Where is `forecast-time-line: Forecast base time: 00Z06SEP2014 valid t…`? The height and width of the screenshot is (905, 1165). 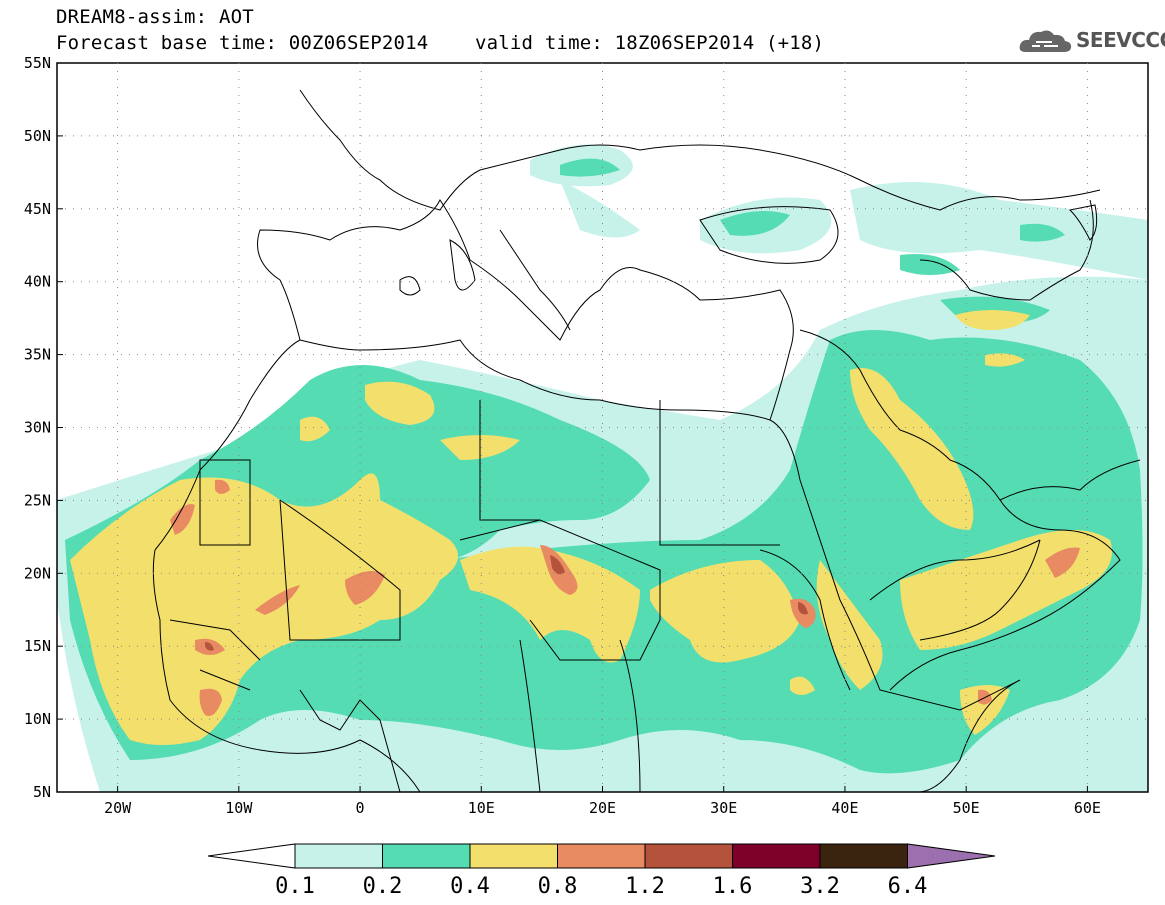 forecast-time-line: Forecast base time: 00Z06SEP2014 valid t… is located at coordinates (440, 43).